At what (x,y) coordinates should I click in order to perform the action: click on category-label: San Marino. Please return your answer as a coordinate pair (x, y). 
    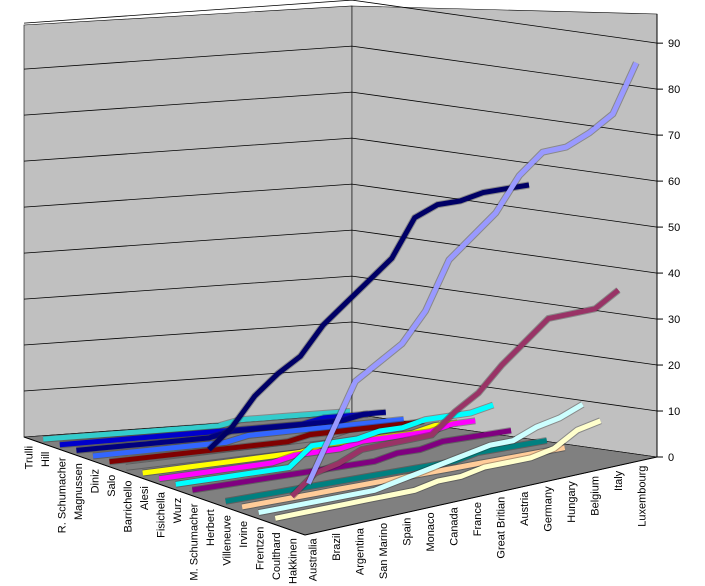
    Looking at the image, I should click on (384, 551).